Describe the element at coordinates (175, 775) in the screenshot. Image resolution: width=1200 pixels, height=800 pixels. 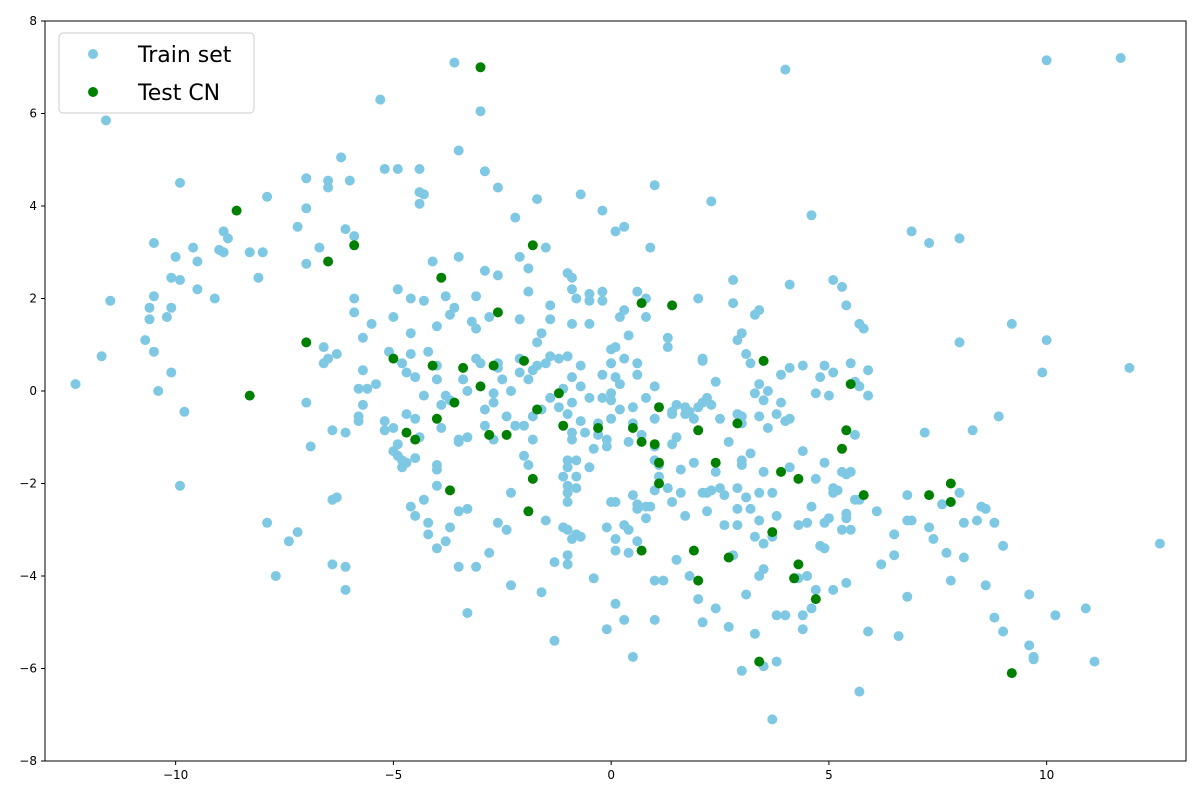
I see `x-tick-label: −10` at that location.